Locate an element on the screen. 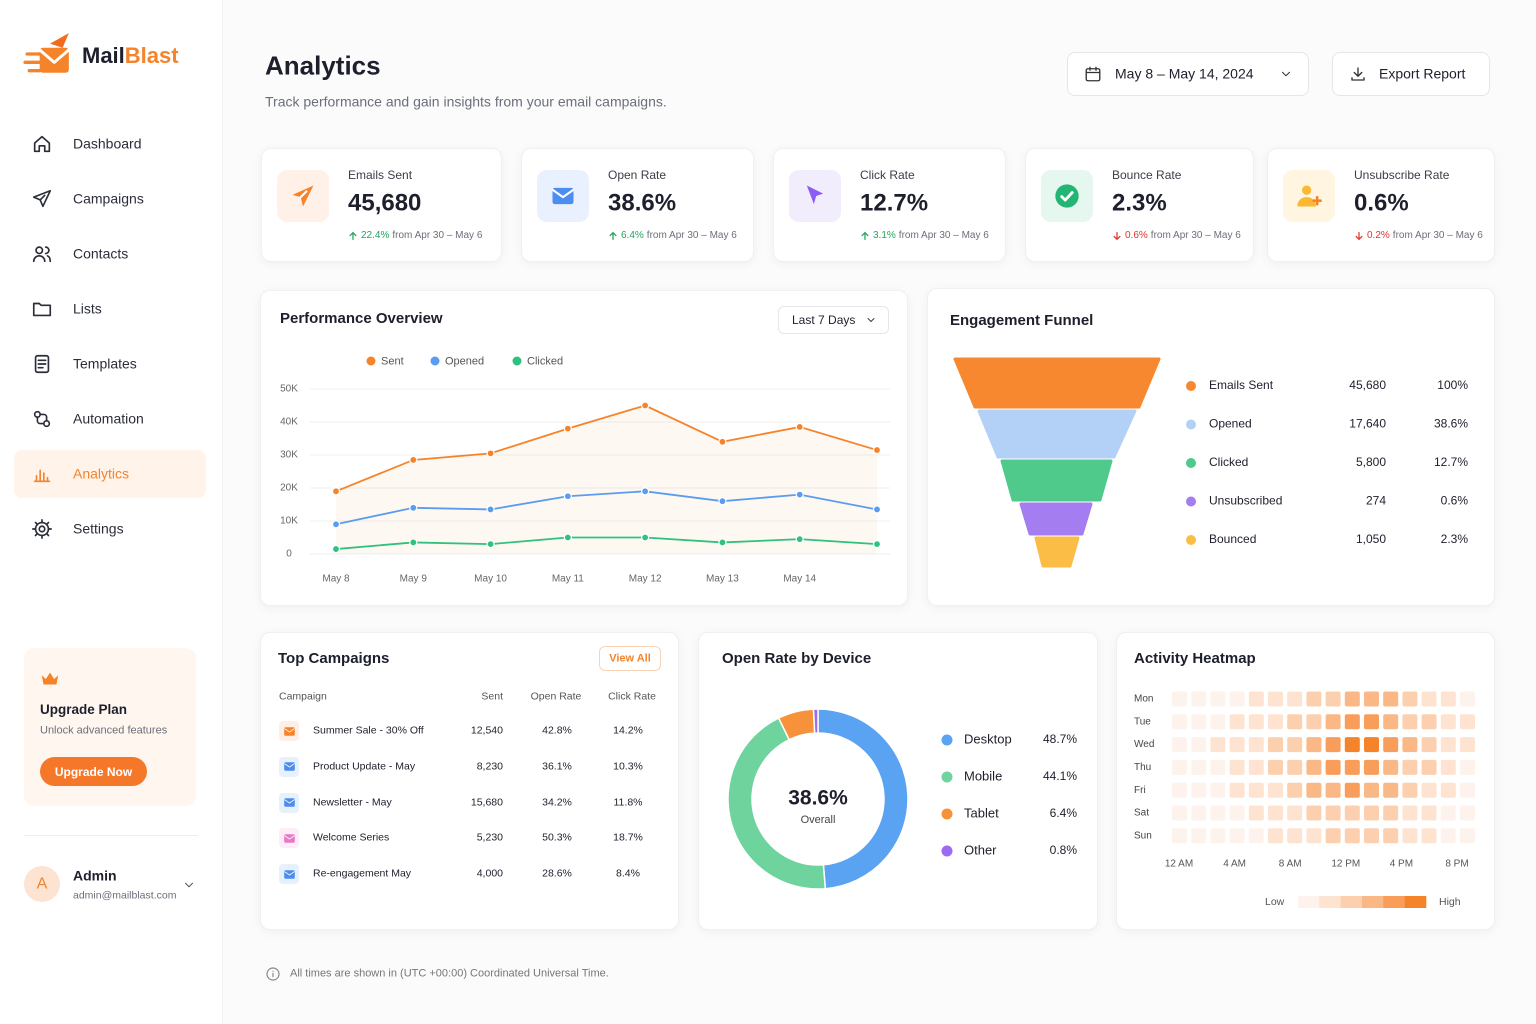  campaign-name: Re-engagement May is located at coordinates (362, 873).